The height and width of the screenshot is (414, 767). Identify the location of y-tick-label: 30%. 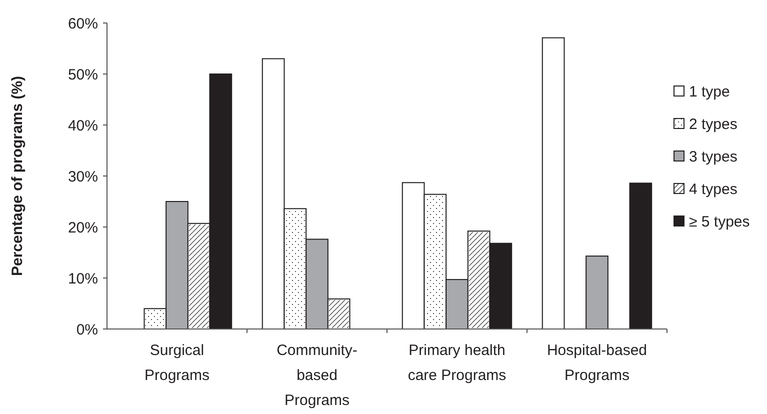
(83, 177).